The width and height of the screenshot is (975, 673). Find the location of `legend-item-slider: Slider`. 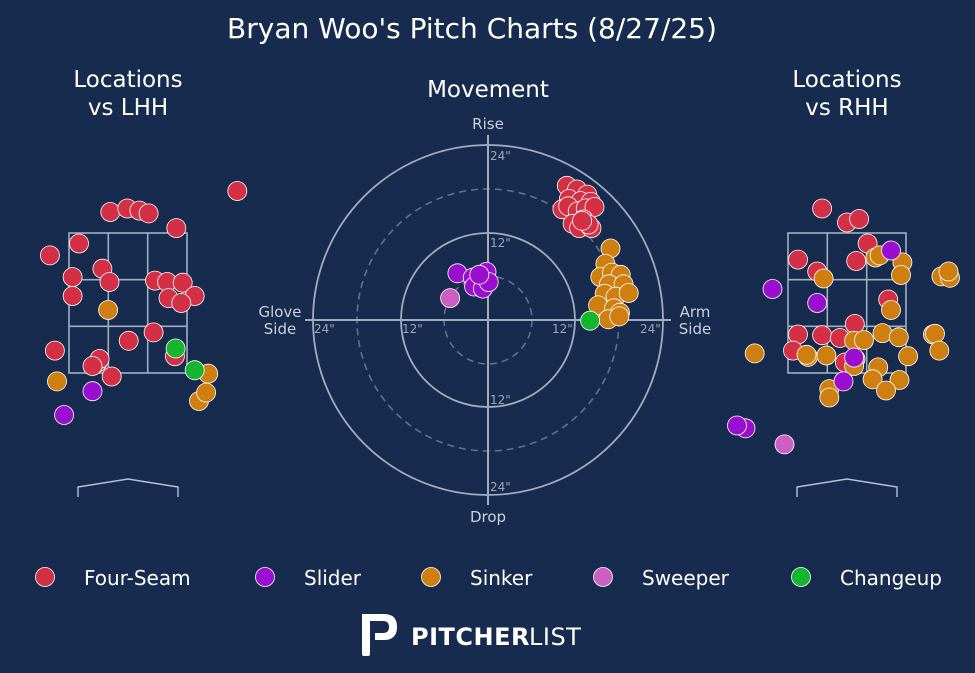

legend-item-slider: Slider is located at coordinates (308, 578).